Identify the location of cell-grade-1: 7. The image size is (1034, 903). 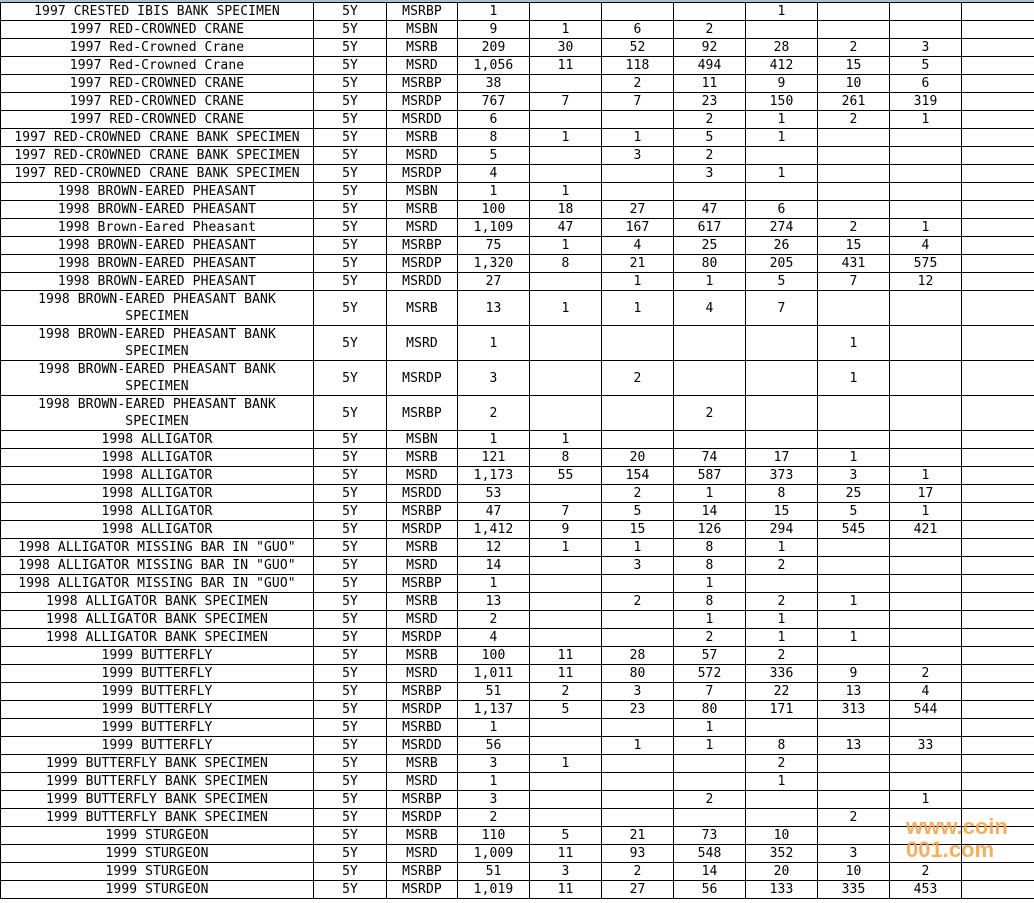
(565, 101).